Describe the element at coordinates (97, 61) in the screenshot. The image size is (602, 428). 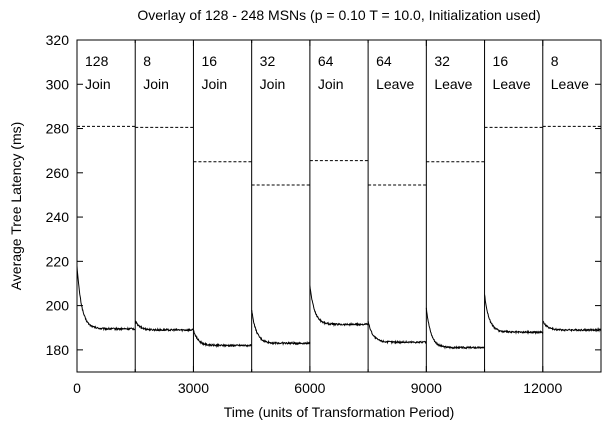
I see `phase-size-label: 128` at that location.